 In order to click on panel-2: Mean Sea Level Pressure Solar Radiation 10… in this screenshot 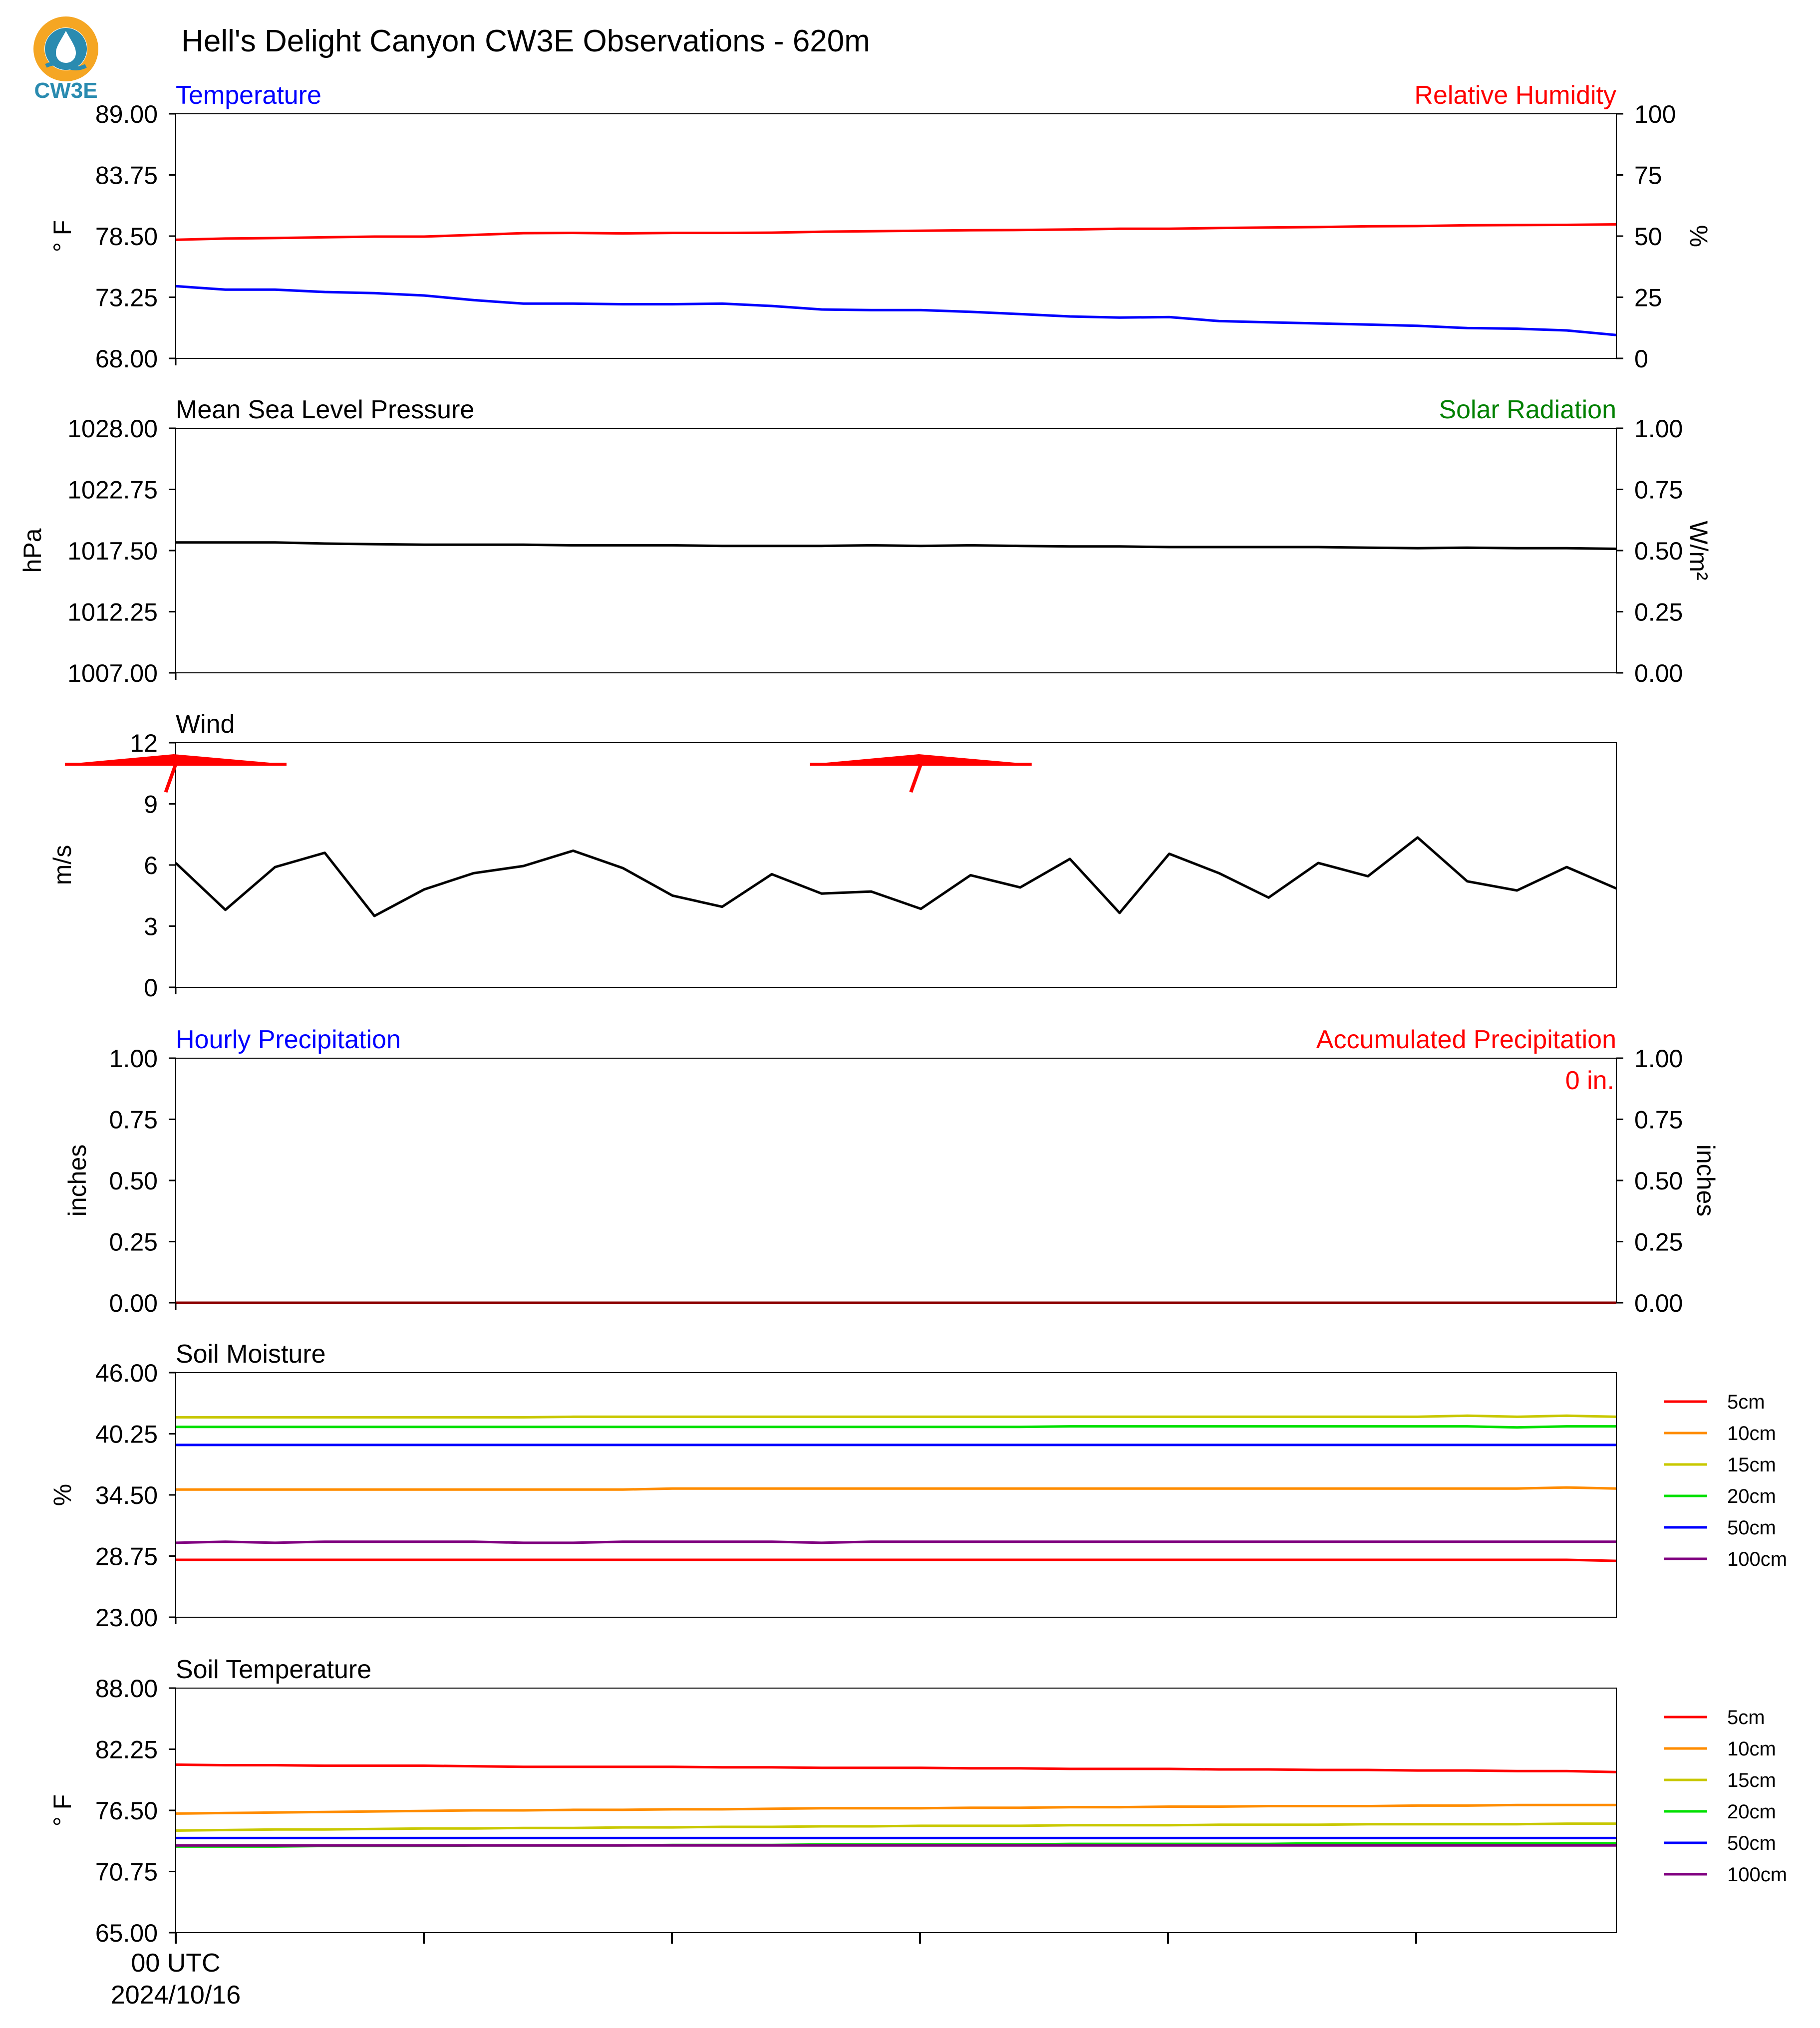, I will do `click(865, 541)`.